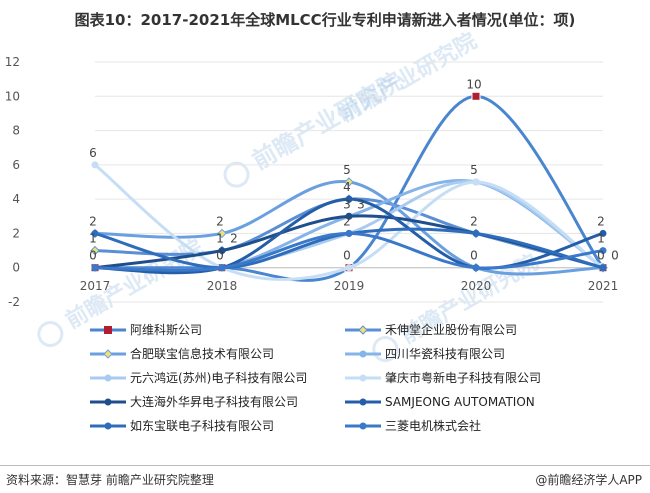 The height and width of the screenshot is (493, 650). What do you see at coordinates (222, 286) in the screenshot?
I see `x-tick-label: 2018` at bounding box center [222, 286].